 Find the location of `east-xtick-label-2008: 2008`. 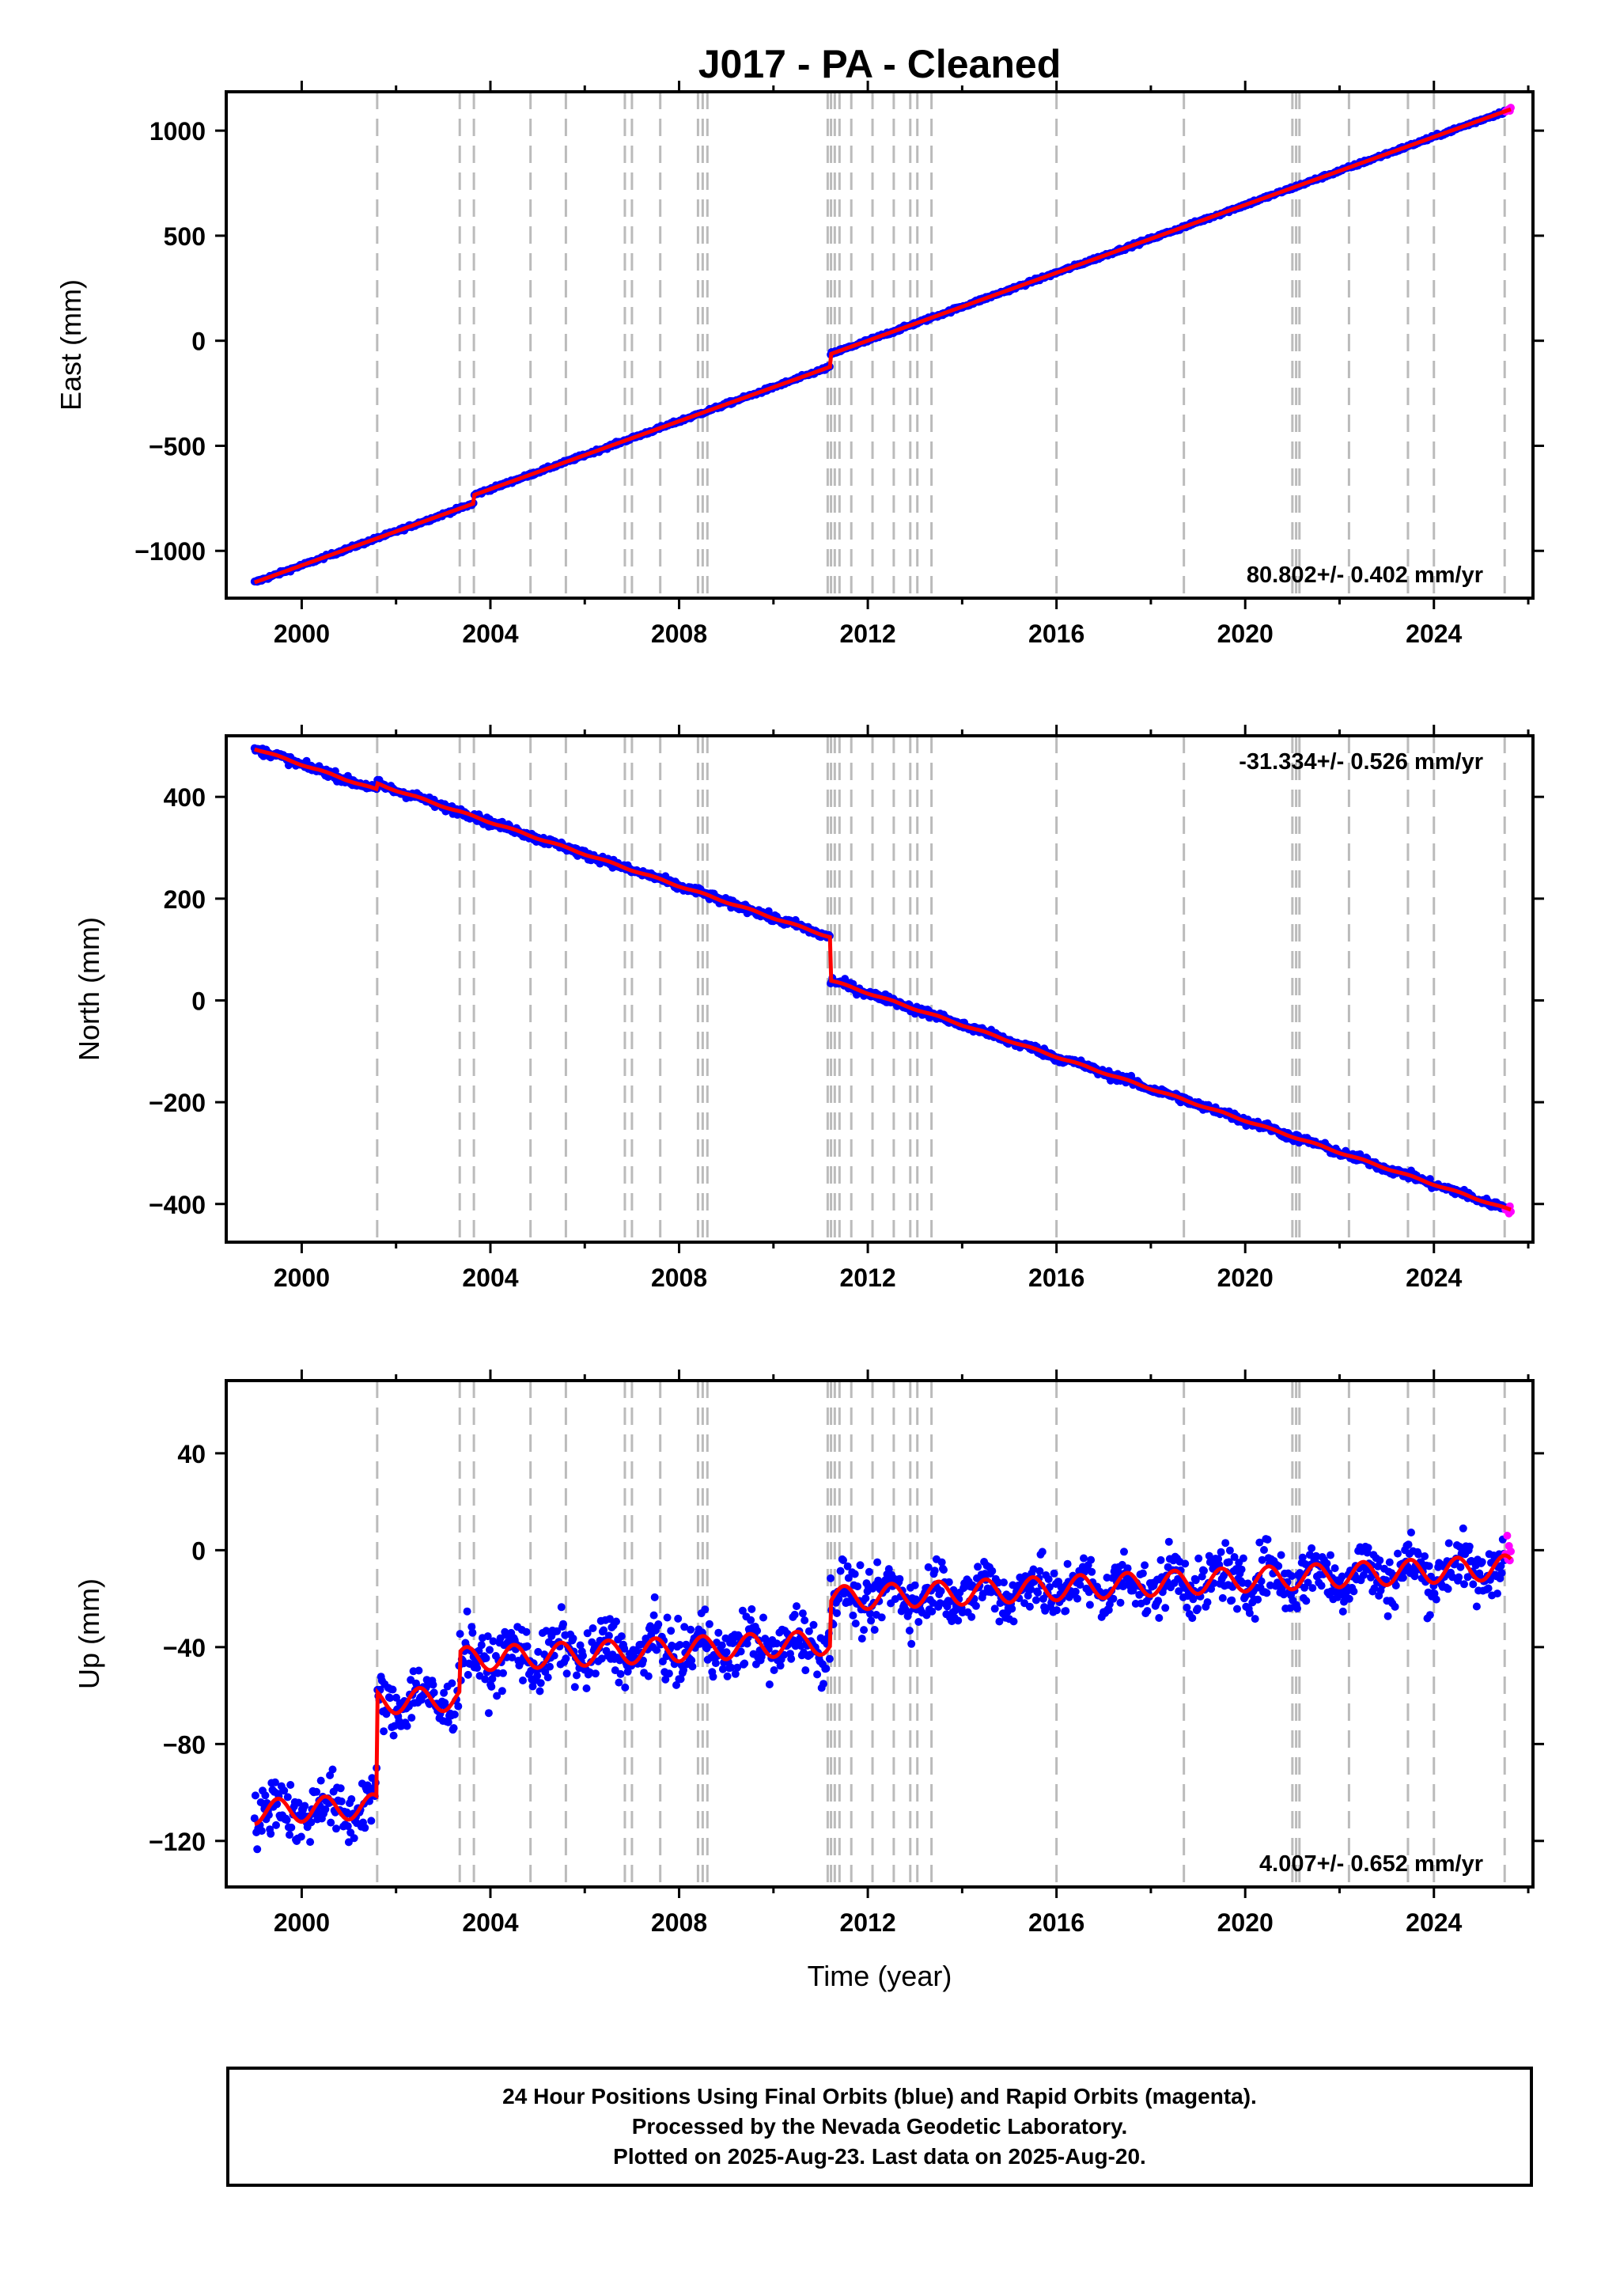

east-xtick-label-2008: 2008 is located at coordinates (679, 633).